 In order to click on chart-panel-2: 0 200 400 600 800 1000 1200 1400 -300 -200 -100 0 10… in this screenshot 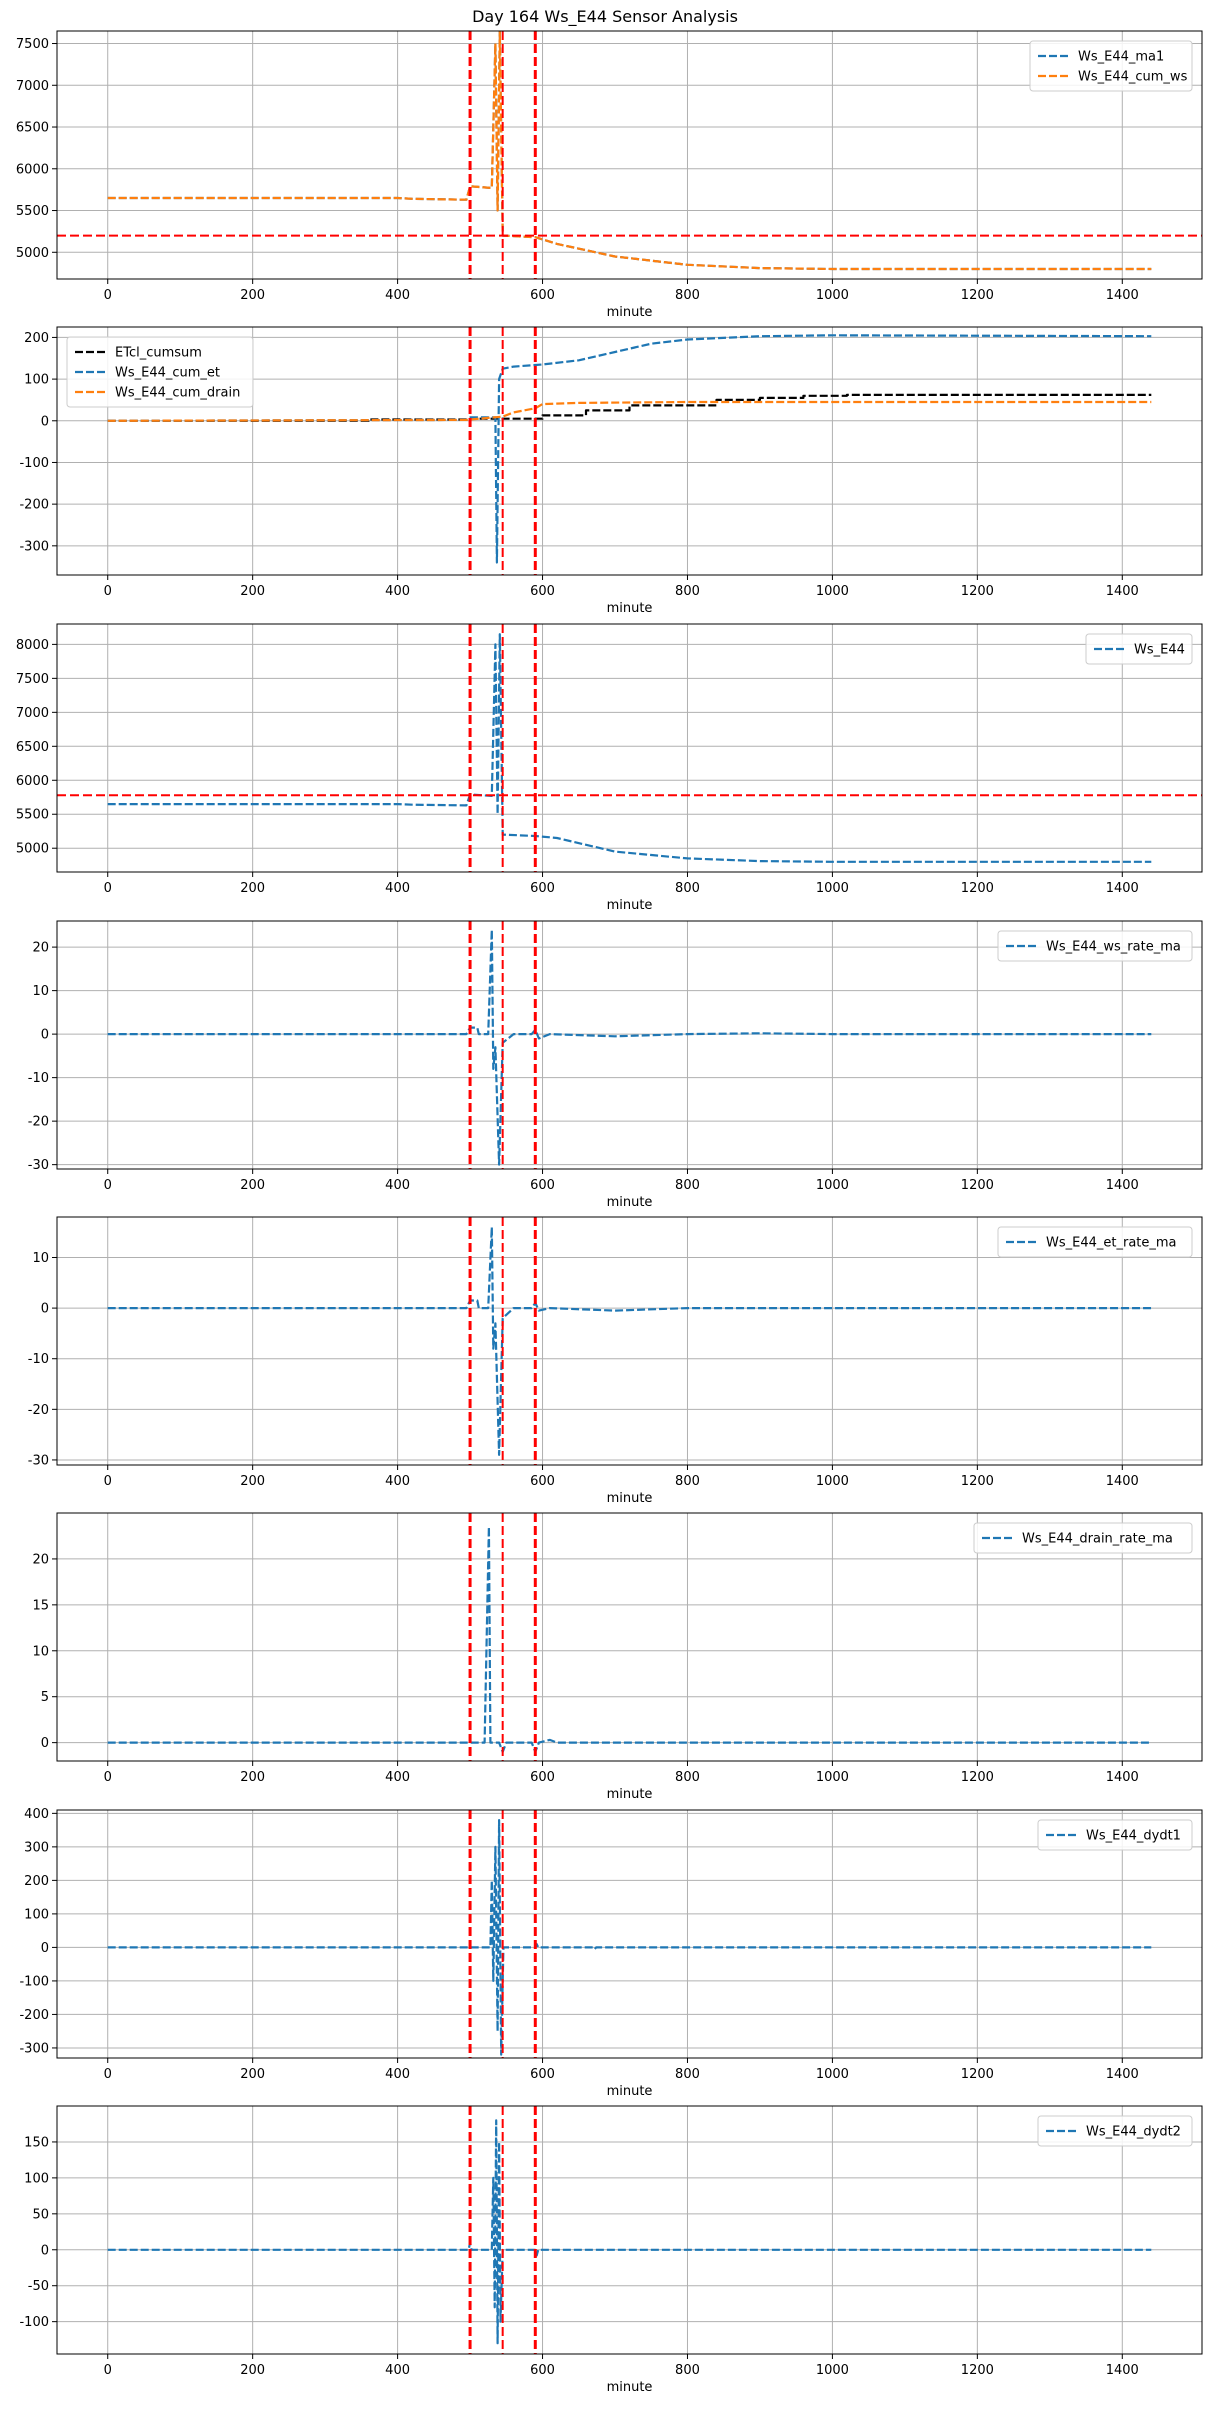, I will do `click(611, 471)`.